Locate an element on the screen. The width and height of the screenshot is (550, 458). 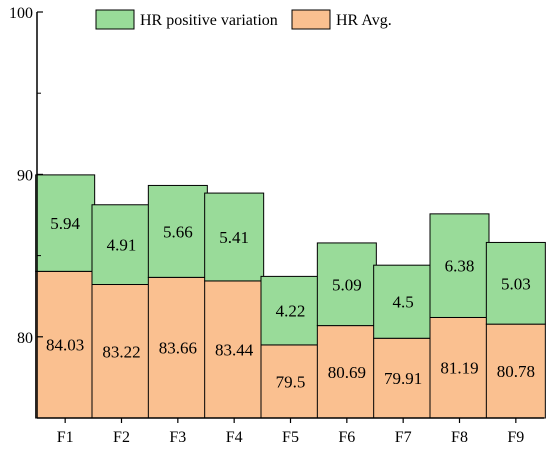
bar-hr-avg-f9 is located at coordinates (515, 371).